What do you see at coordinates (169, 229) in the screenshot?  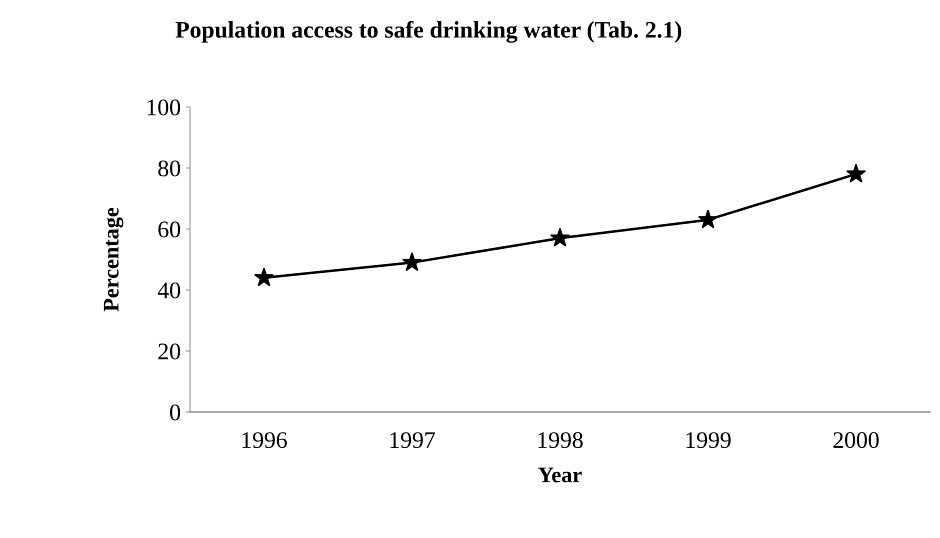 I see `y-tick-label: 60` at bounding box center [169, 229].